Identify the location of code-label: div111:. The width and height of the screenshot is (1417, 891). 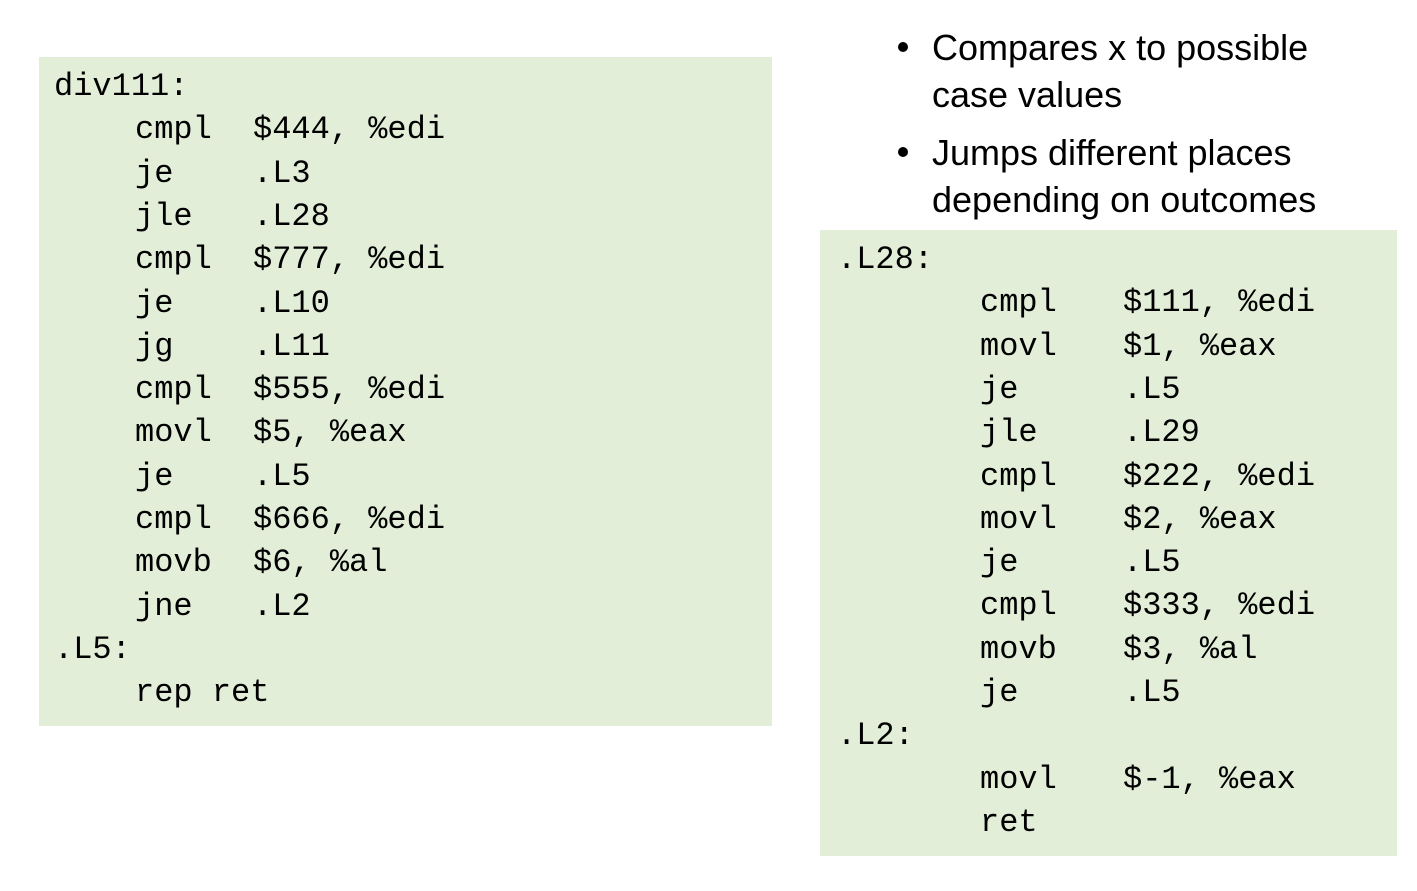
(121, 86).